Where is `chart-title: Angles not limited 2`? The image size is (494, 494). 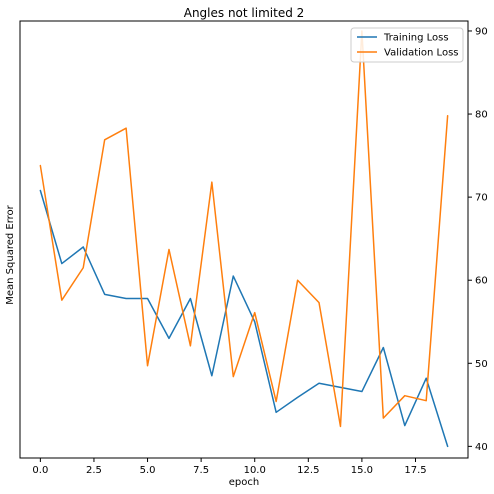 chart-title: Angles not limited 2 is located at coordinates (244, 13).